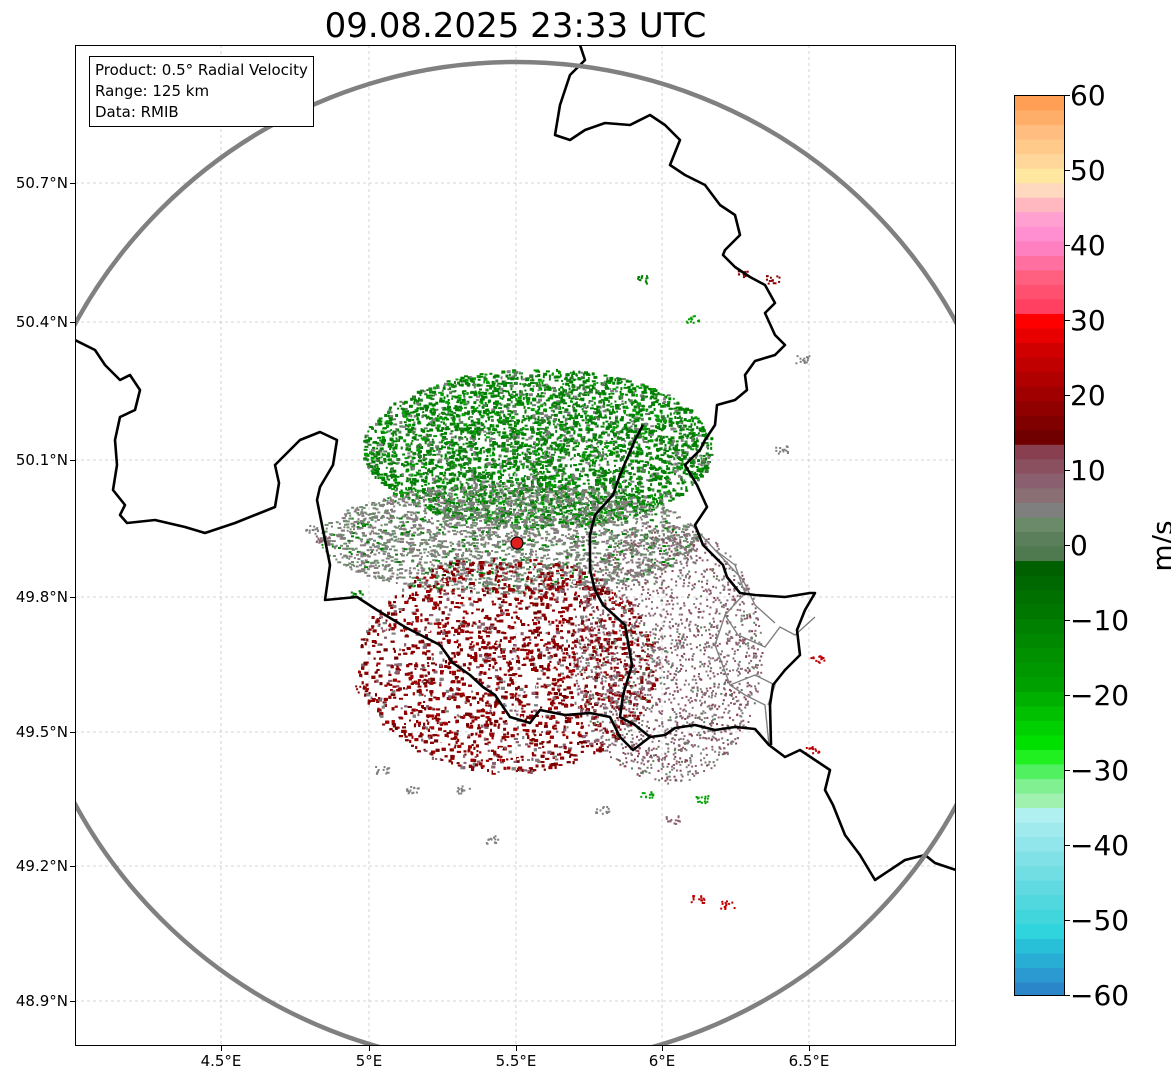  I want to click on colorbar-label-m10: −10, so click(1100, 620).